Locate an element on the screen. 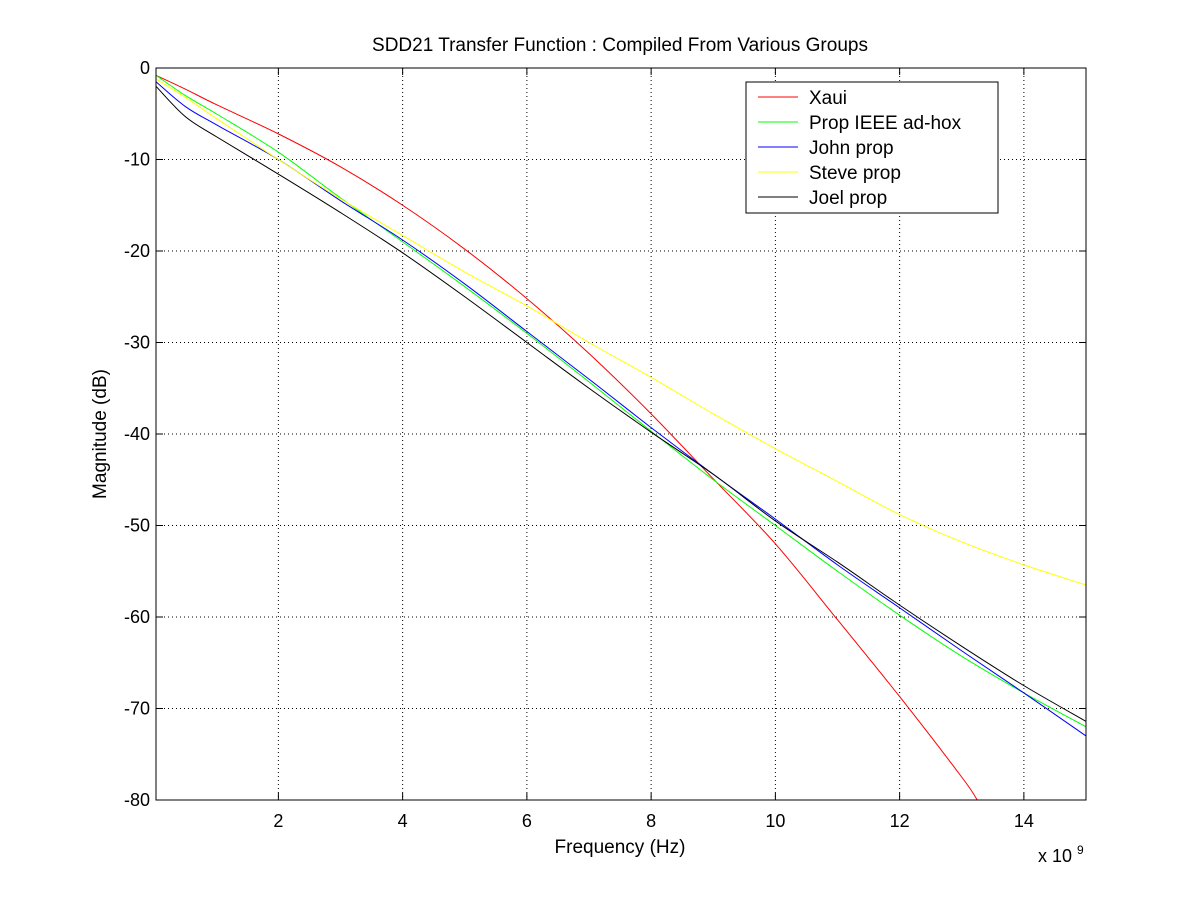  x-tick-label: 2 is located at coordinates (278, 821).